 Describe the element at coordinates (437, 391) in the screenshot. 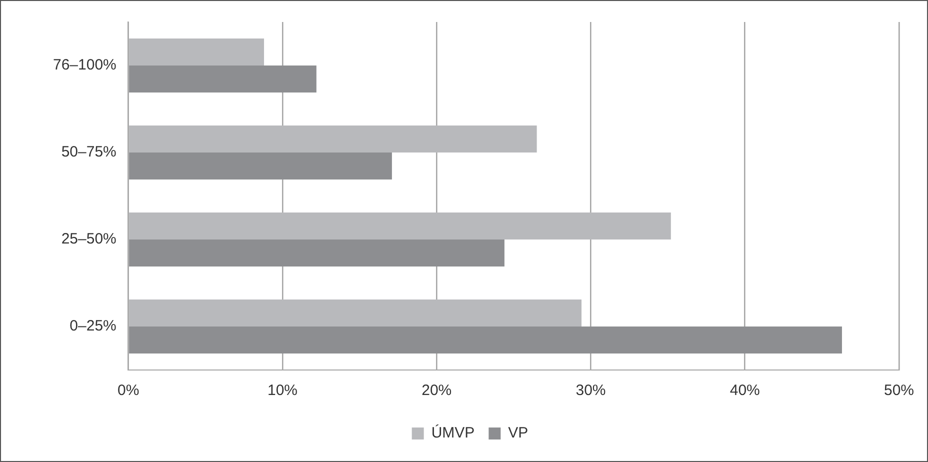

I see `x-tick-label: 20%` at that location.